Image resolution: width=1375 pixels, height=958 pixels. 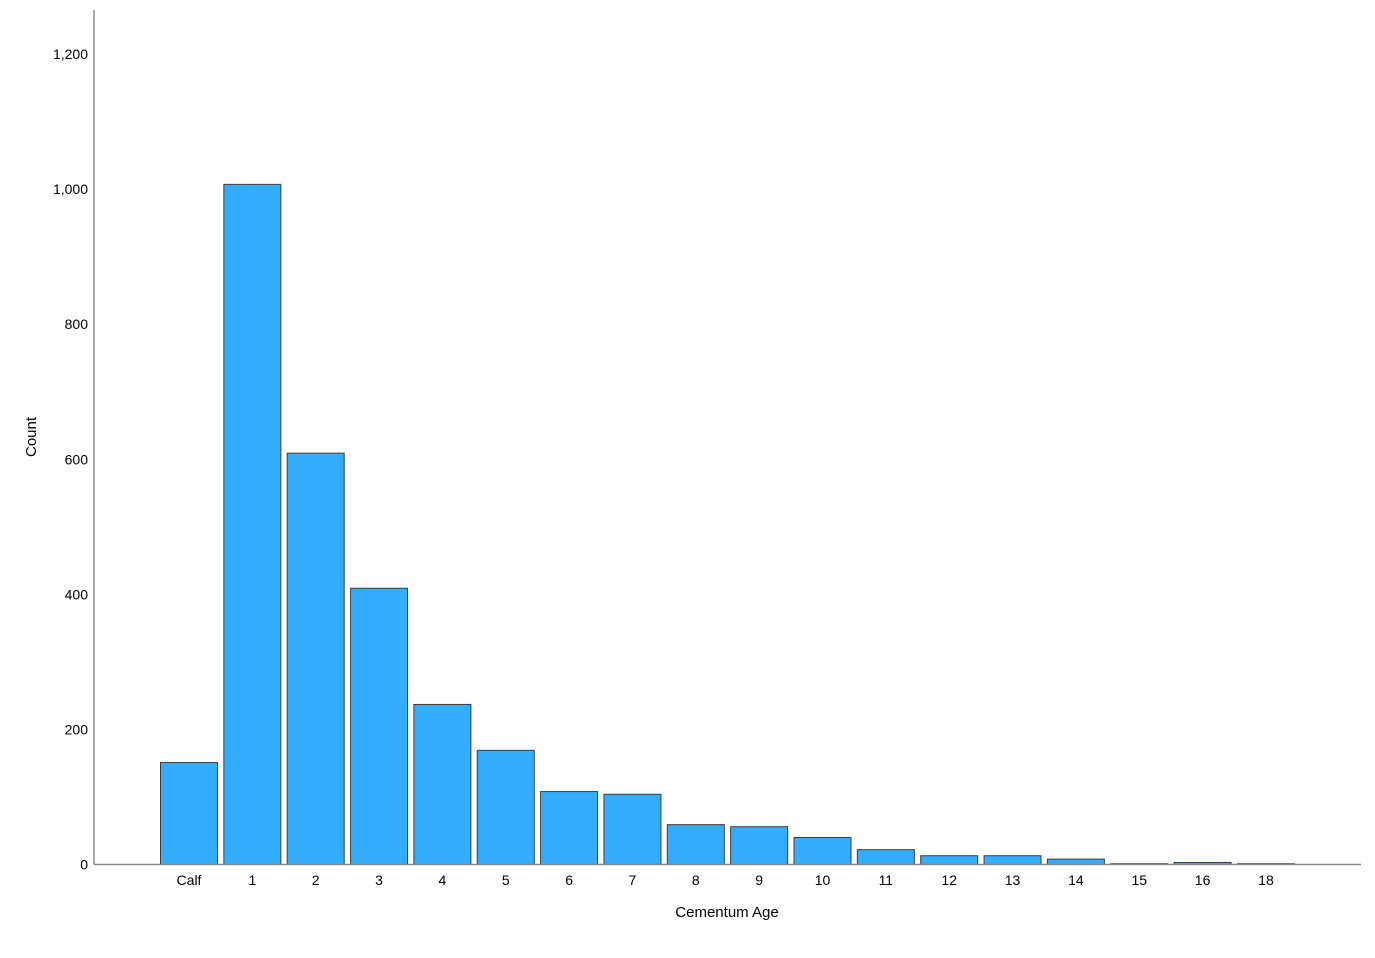 I want to click on x-tick-label: 14, so click(x=1076, y=880).